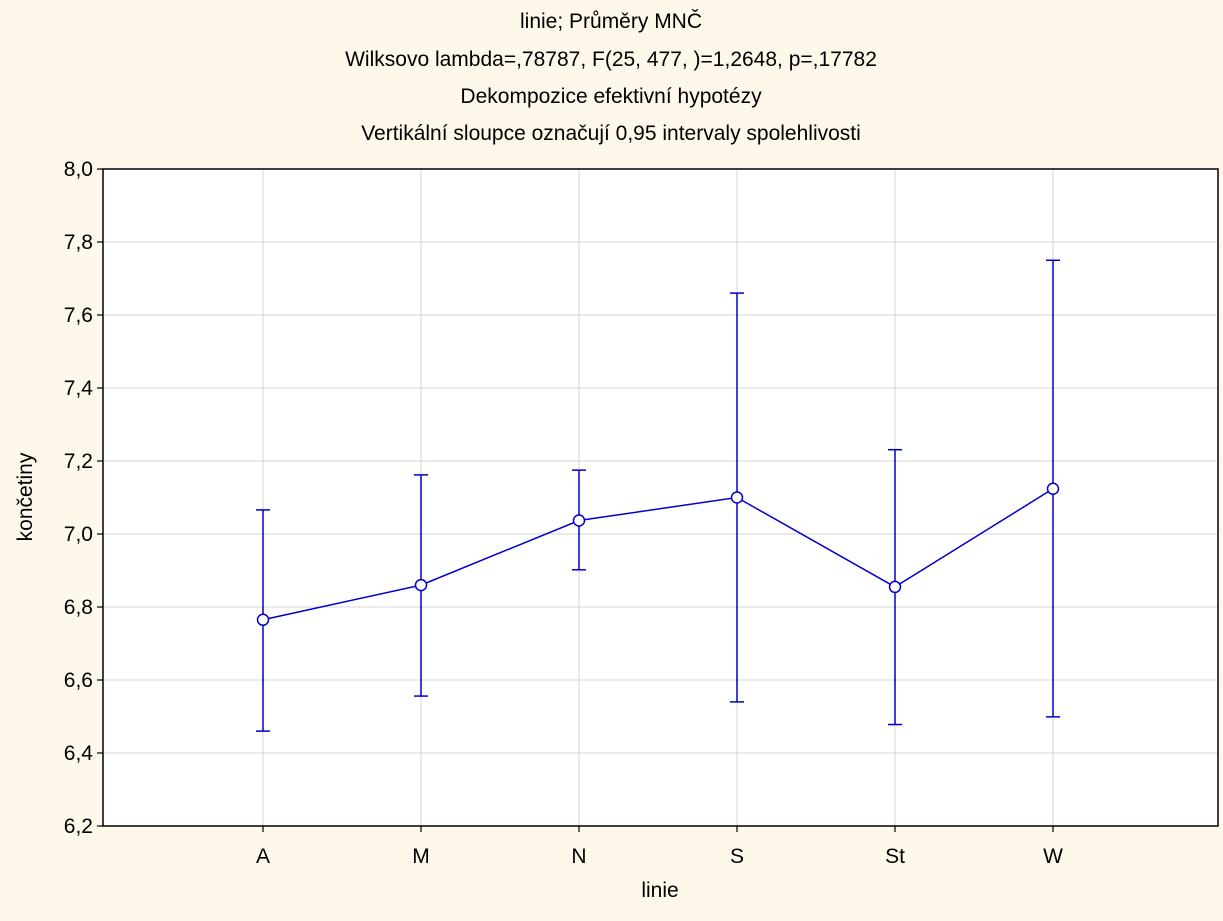  I want to click on y-tick-label: 7,4, so click(79, 388).